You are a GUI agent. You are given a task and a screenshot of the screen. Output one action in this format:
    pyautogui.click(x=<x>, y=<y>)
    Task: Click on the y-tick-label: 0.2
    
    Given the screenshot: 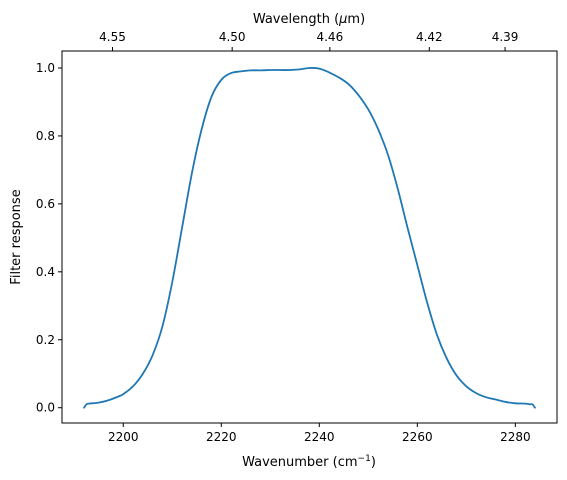 What is the action you would take?
    pyautogui.click(x=45, y=340)
    